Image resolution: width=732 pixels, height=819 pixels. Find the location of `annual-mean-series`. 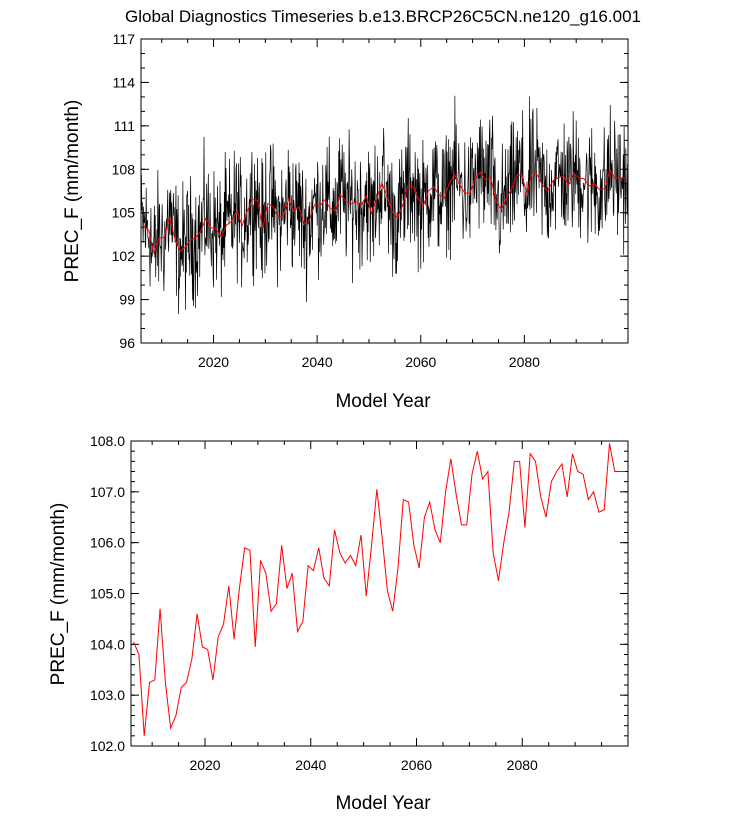

annual-mean-series is located at coordinates (384, 212).